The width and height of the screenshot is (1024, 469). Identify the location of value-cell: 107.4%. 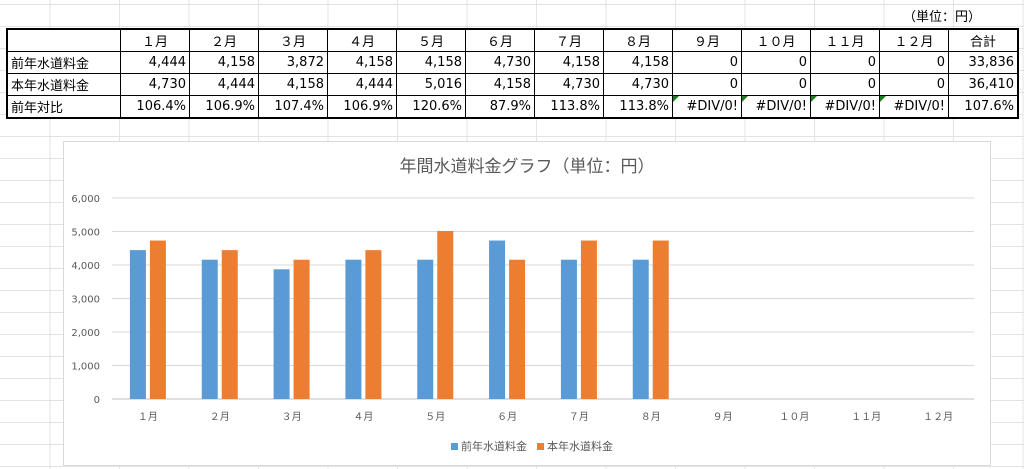
(293, 107).